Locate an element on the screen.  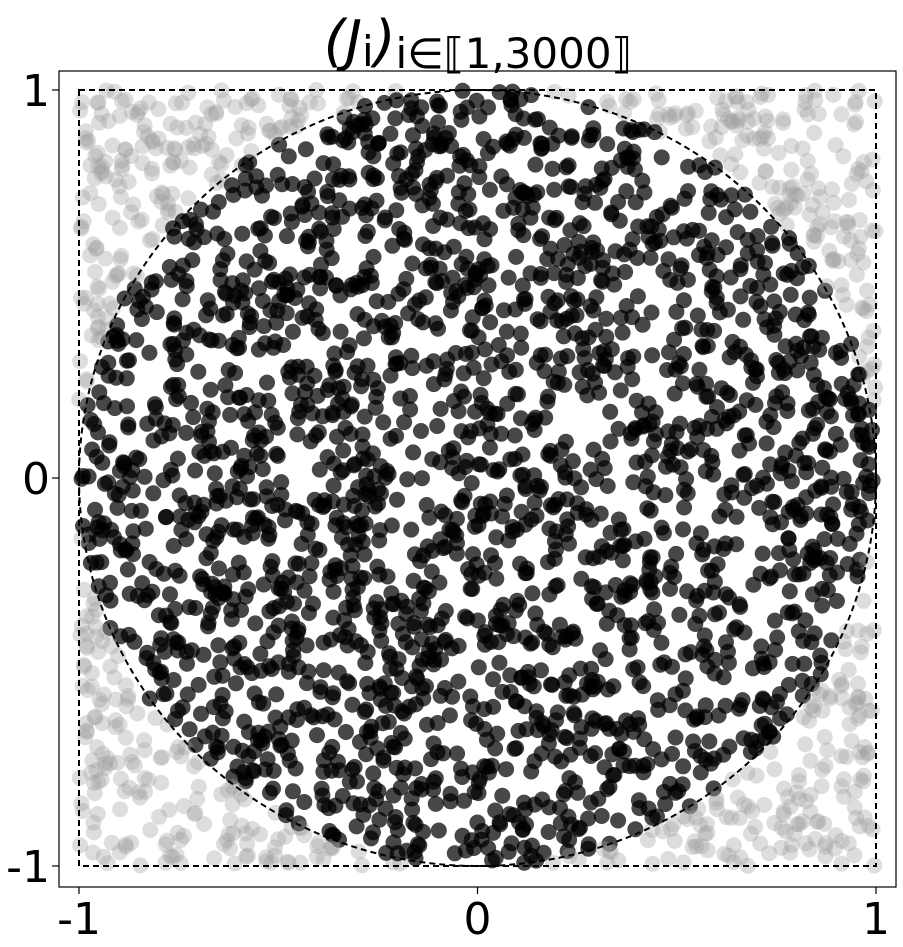
y-tick-label-0: 0 is located at coordinates (36, 479).